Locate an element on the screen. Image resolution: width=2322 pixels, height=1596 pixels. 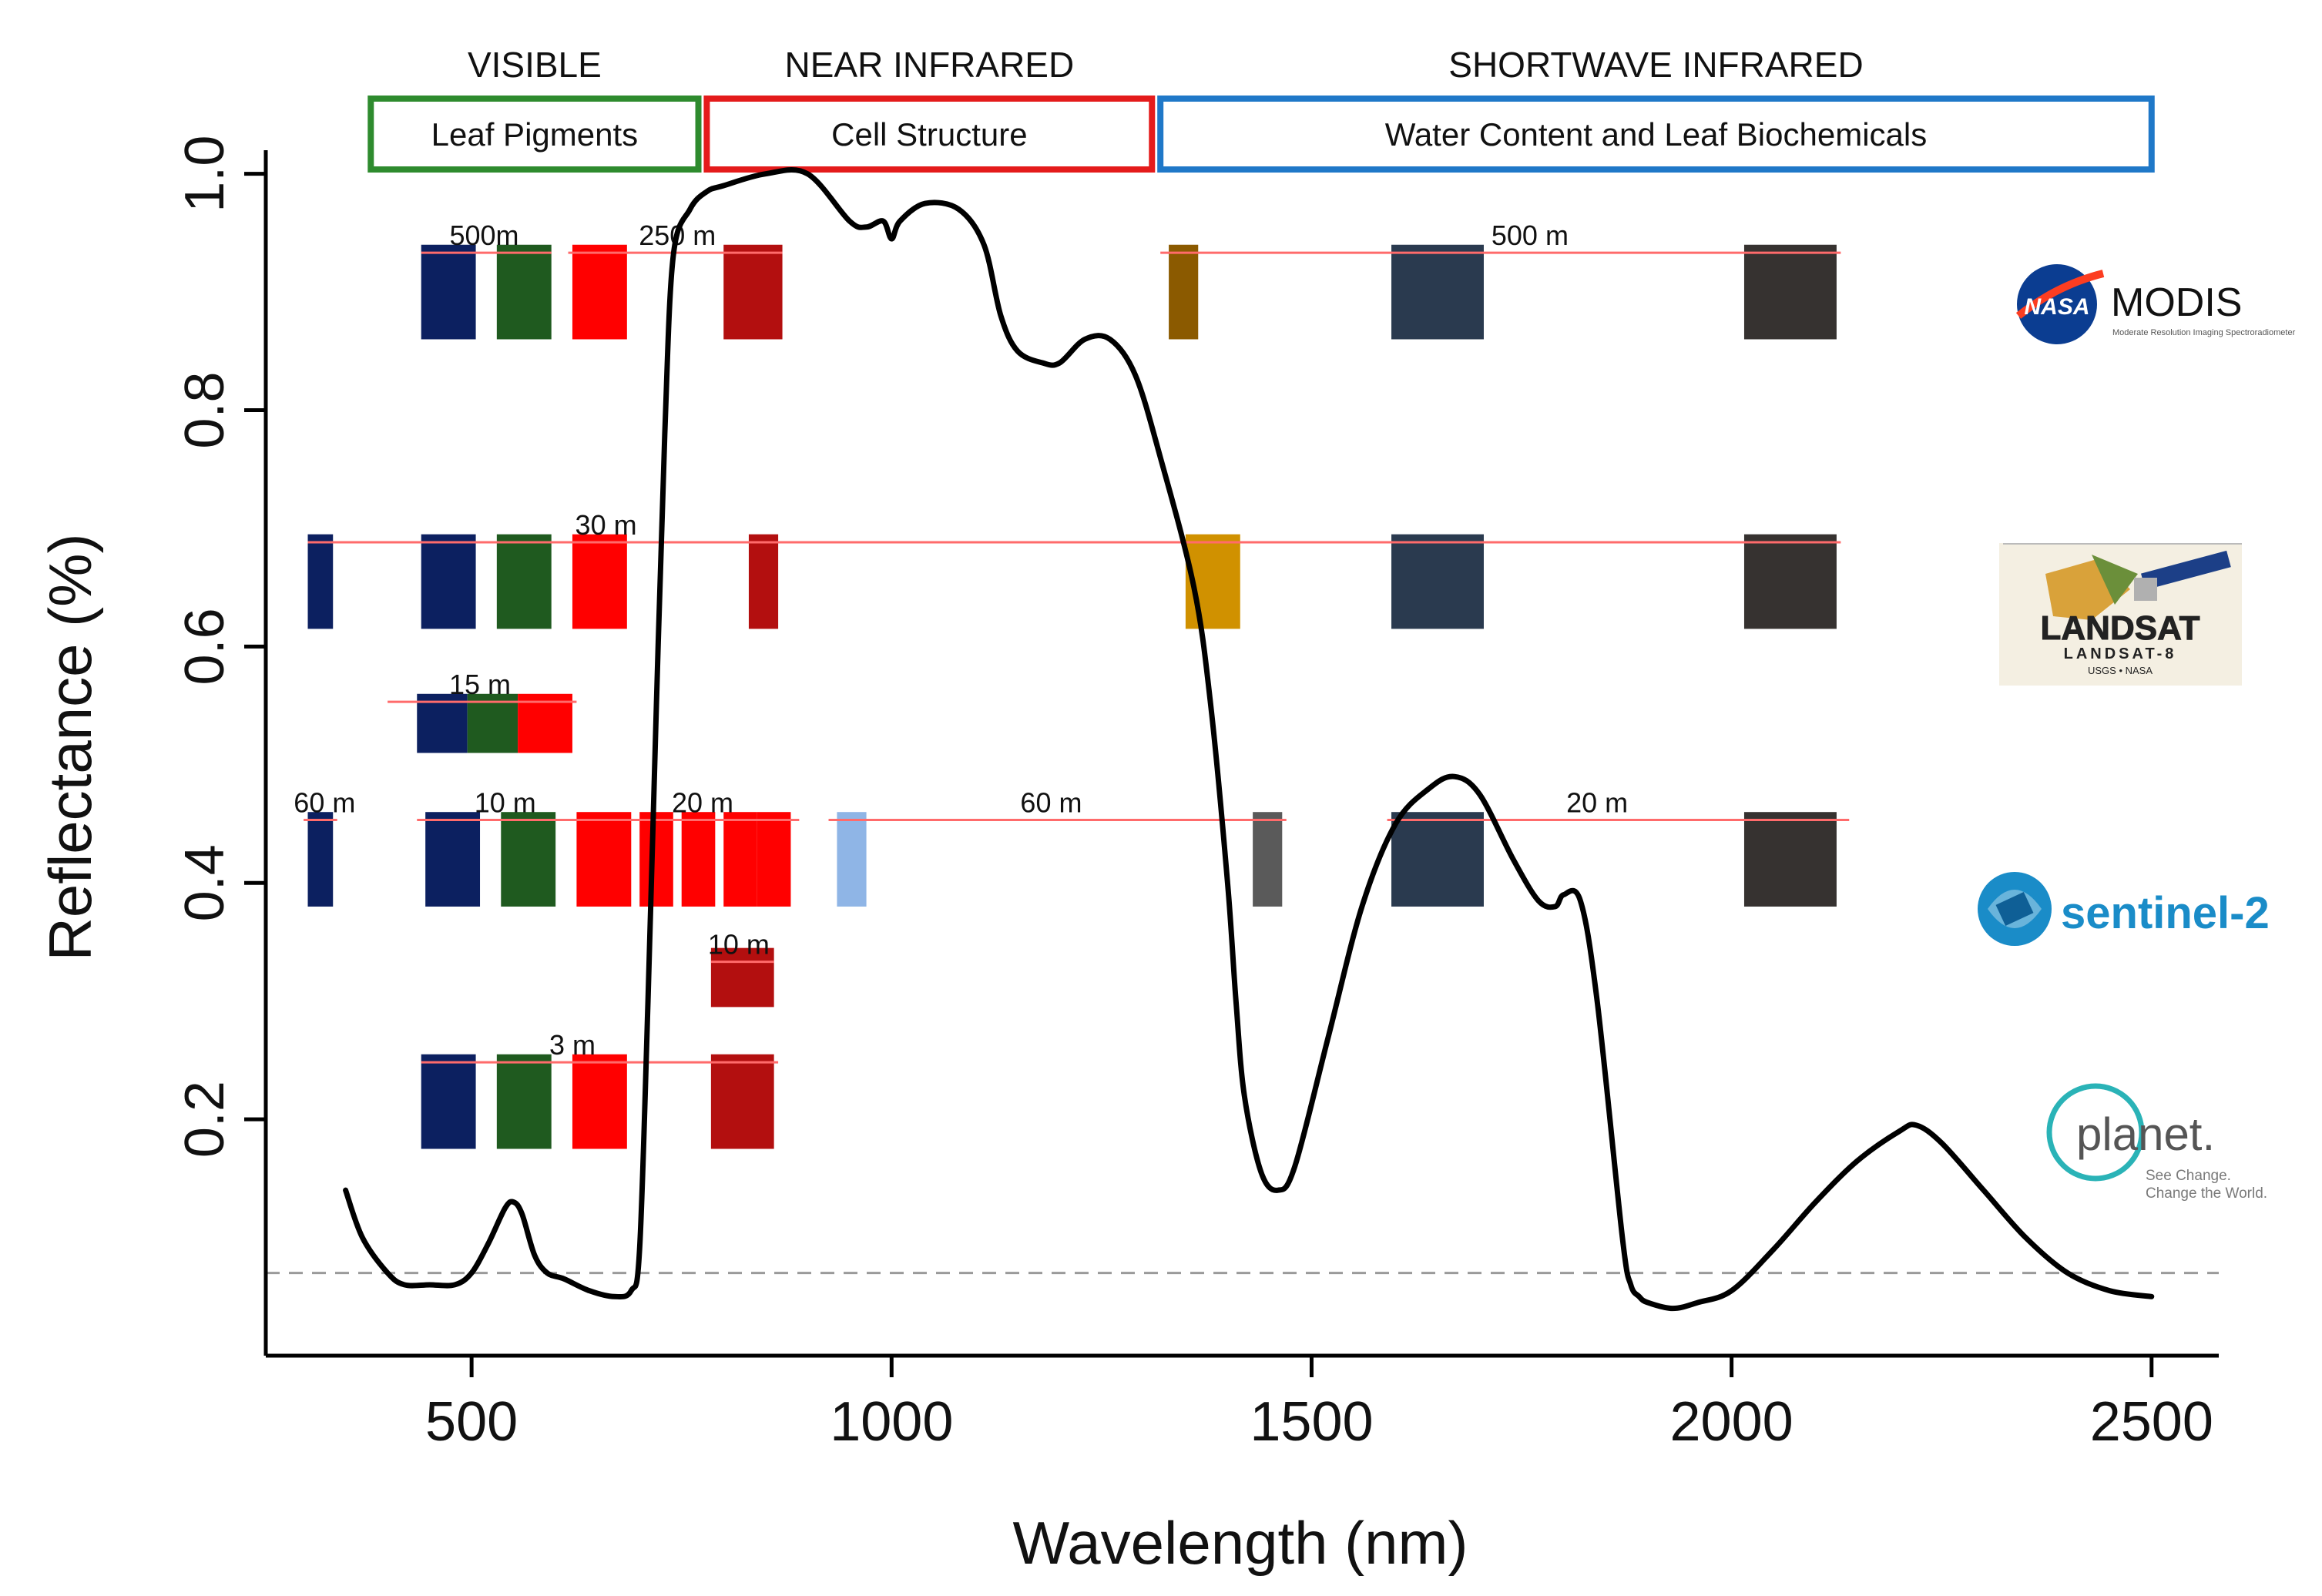
landsat-logo-text: LANDSAT is located at coordinates (2121, 628).